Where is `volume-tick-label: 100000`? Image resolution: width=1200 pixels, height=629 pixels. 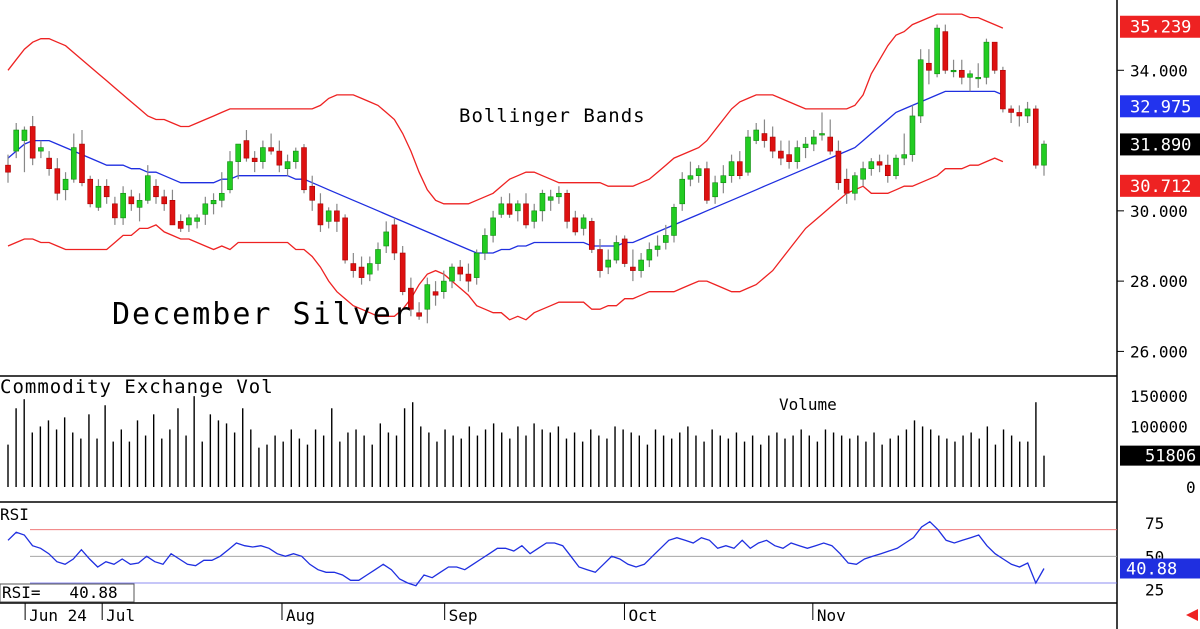
volume-tick-label: 100000 is located at coordinates (1159, 426).